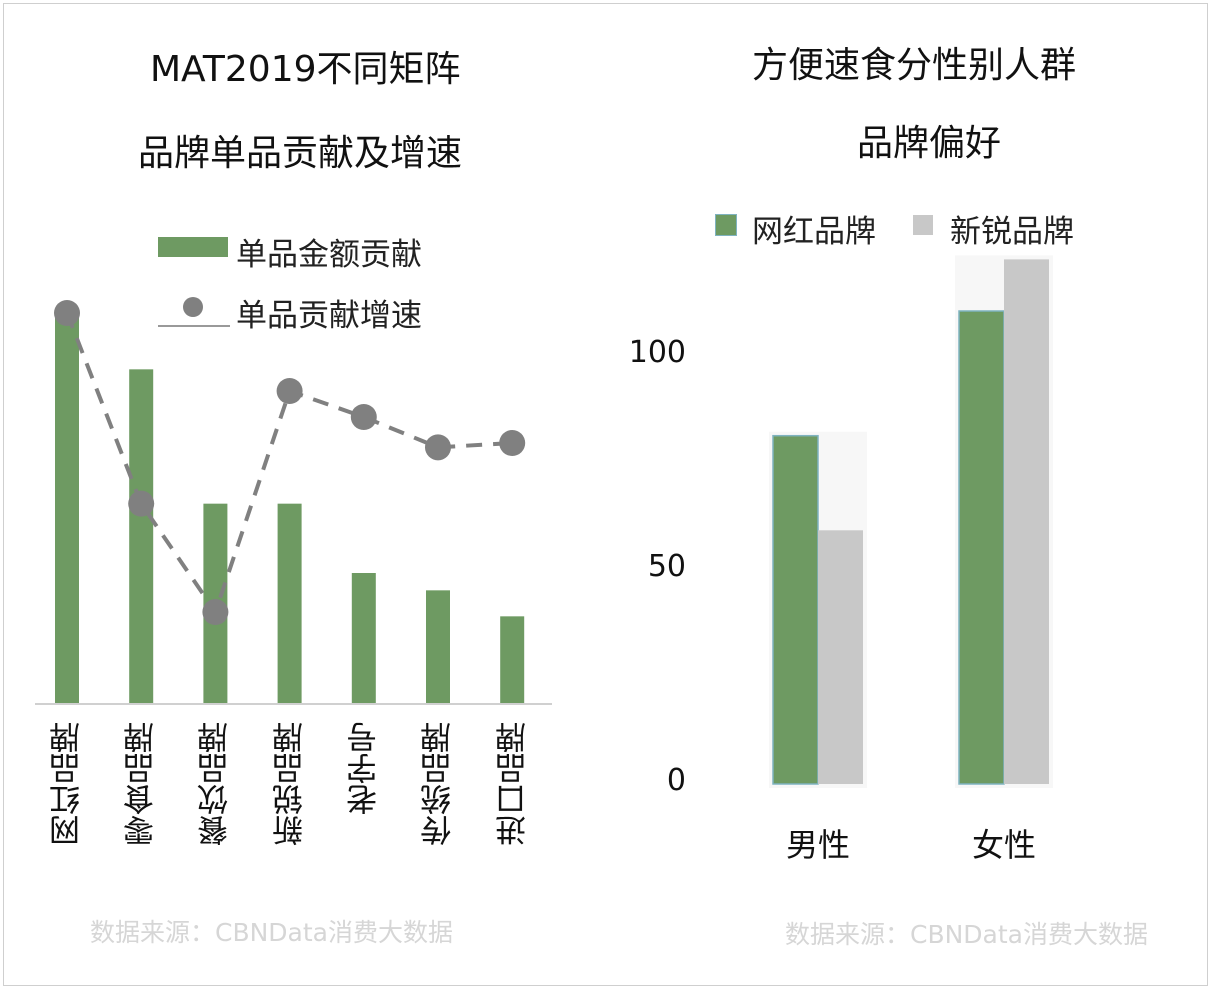 The width and height of the screenshot is (1213, 991). What do you see at coordinates (329, 316) in the screenshot?
I see `legend-line-label: 单品贡献增速` at bounding box center [329, 316].